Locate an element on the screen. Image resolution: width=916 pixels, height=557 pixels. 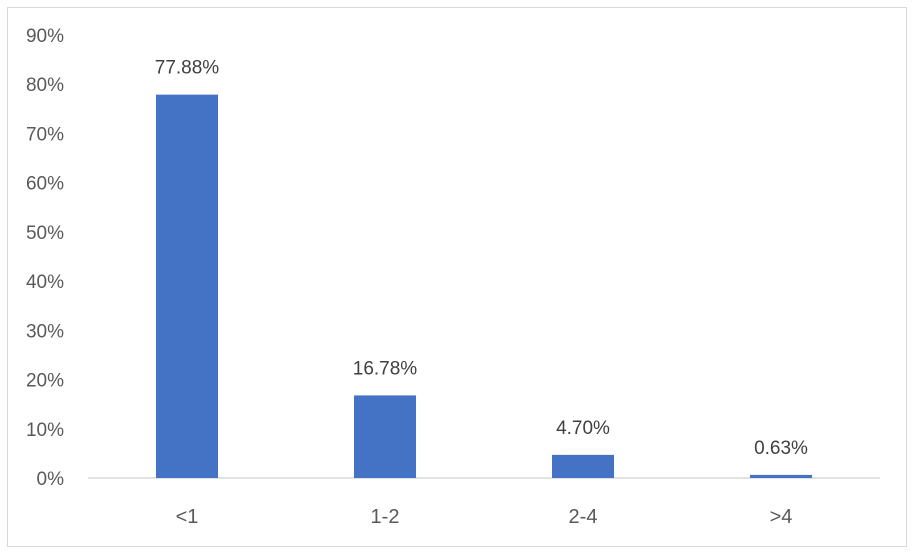
x-category-label: <1 is located at coordinates (187, 517).